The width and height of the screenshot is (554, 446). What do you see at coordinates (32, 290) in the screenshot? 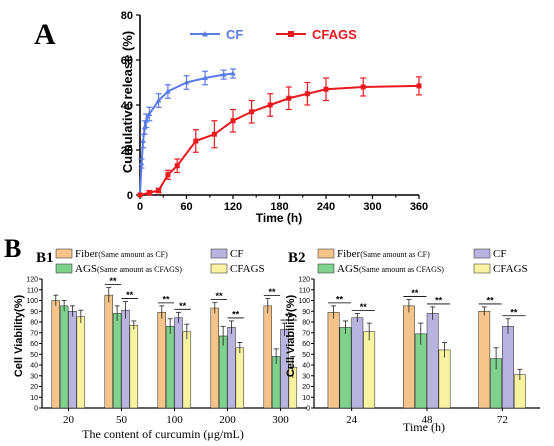
I see `y-tick-label-b1: 110` at bounding box center [32, 290].